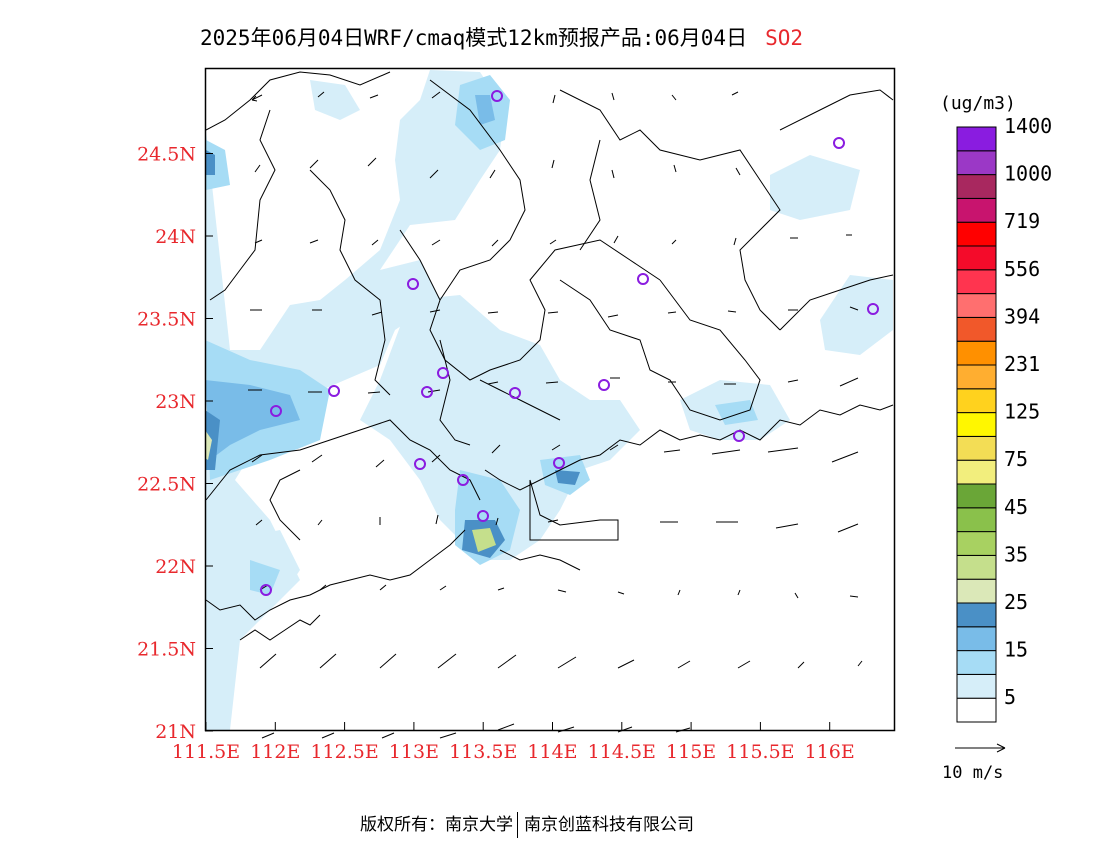 The image size is (1100, 854). What do you see at coordinates (1016, 507) in the screenshot?
I see `colorbar-label: 45` at bounding box center [1016, 507].